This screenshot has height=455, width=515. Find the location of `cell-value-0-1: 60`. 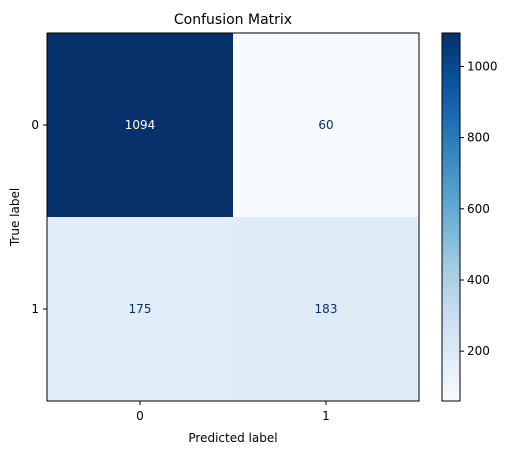

cell-value-0-1: 60 is located at coordinates (325, 125).